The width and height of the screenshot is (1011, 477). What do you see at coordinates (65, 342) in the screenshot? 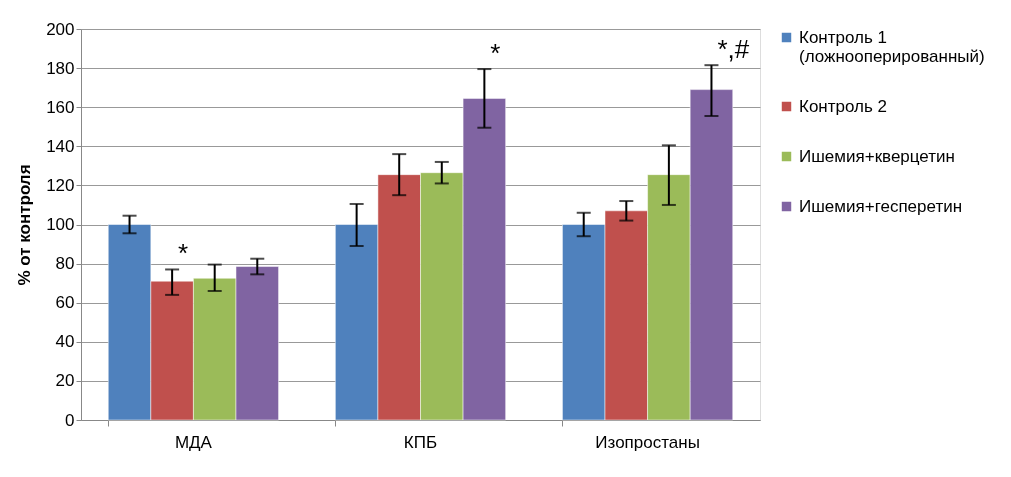
I see `y-tick-label: 40` at bounding box center [65, 342].